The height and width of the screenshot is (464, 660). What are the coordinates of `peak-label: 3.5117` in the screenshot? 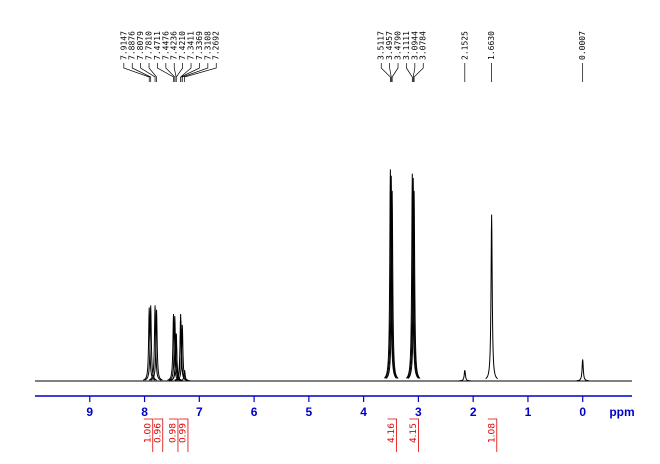 It's located at (381, 45).